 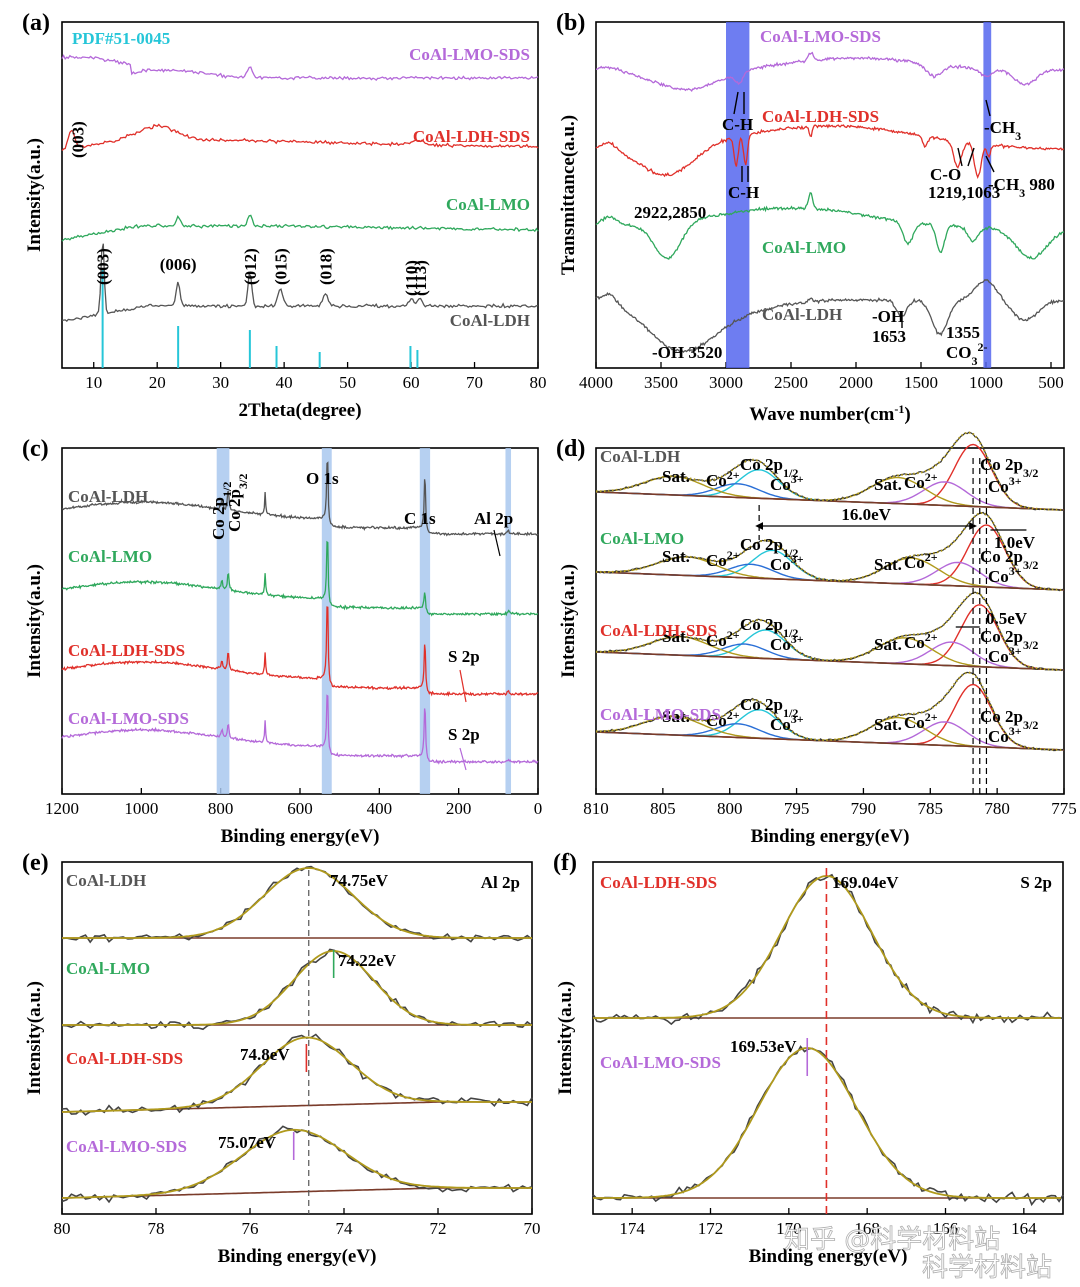 What do you see at coordinates (221, 511) in the screenshot?
I see `peak-label: Co 2p1/2` at bounding box center [221, 511].